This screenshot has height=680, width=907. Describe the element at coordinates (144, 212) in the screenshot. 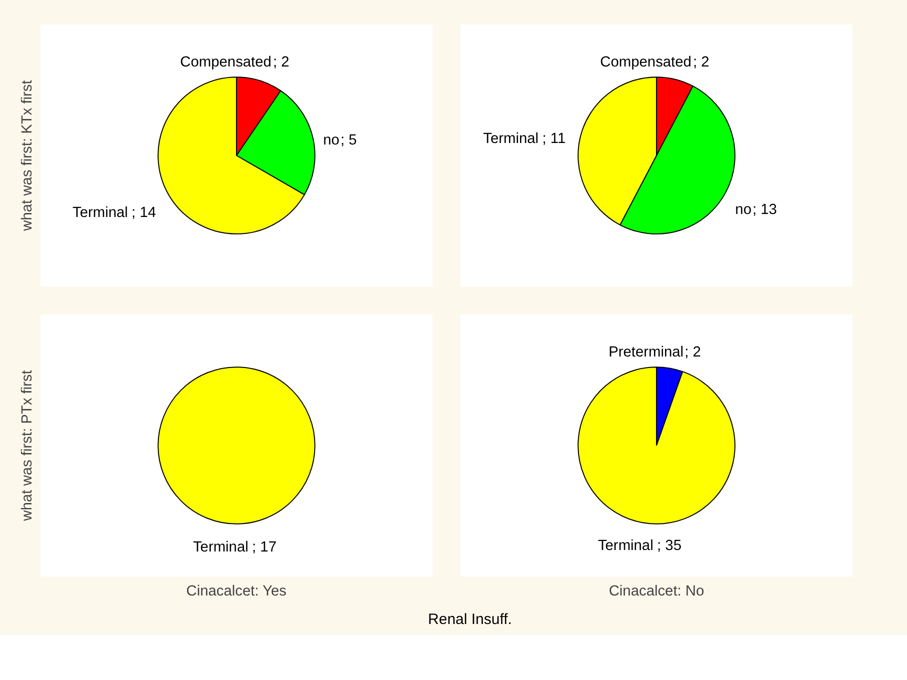

I see `data-label: ; 14` at that location.